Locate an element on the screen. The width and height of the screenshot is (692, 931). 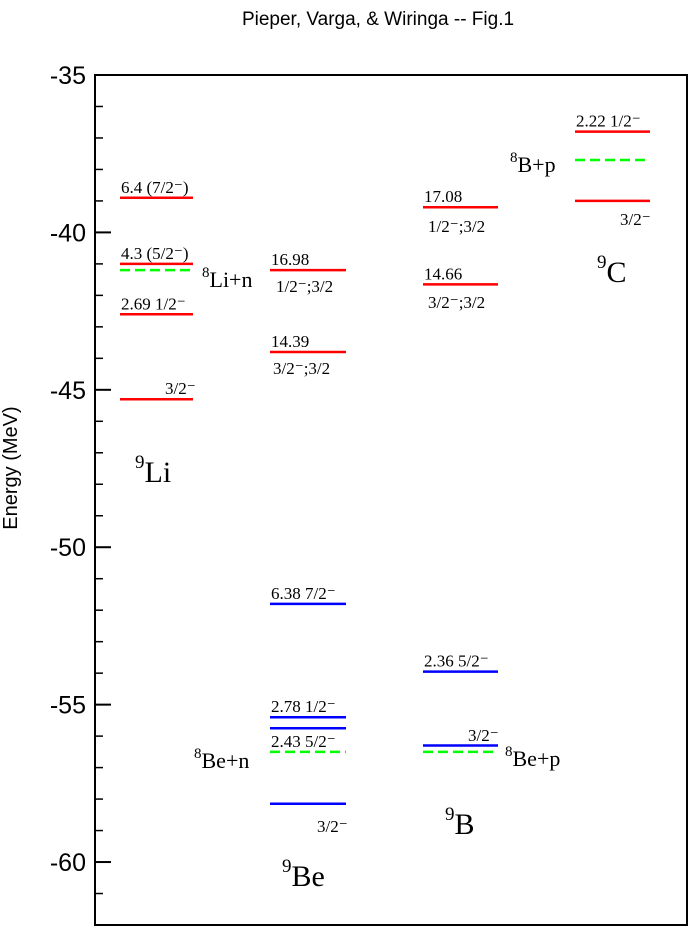
energy-level-label: 6.4 (7/2⁻) is located at coordinates (155, 187).